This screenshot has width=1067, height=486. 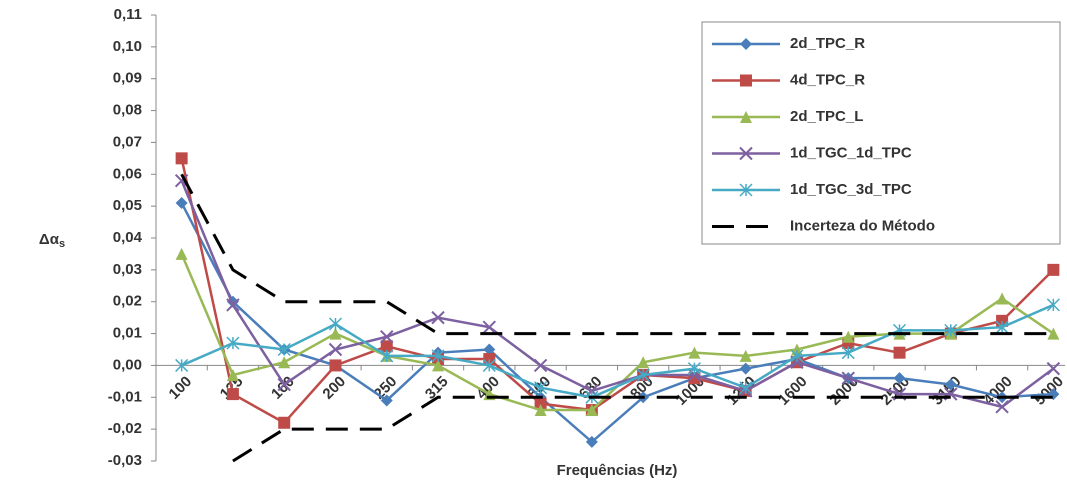 I want to click on y-tick-label: -0,01, so click(x=125, y=396).